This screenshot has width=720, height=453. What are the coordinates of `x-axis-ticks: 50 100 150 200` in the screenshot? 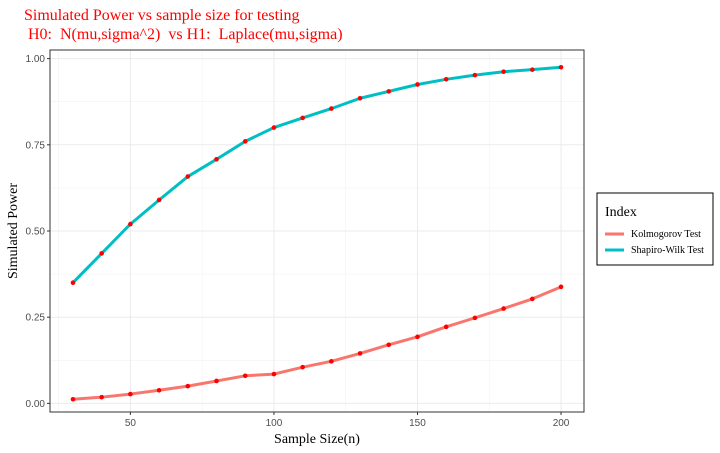 It's located at (347, 420).